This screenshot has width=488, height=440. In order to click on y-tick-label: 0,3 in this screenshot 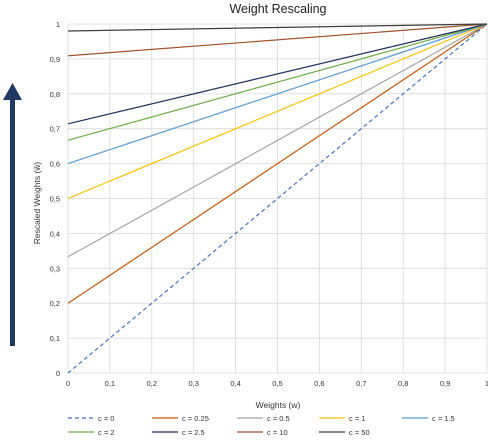, I will do `click(55, 268)`.